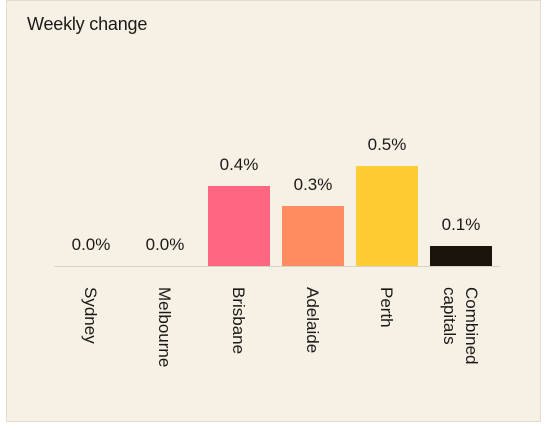 The image size is (549, 430). What do you see at coordinates (239, 226) in the screenshot?
I see `bar-brisbane` at bounding box center [239, 226].